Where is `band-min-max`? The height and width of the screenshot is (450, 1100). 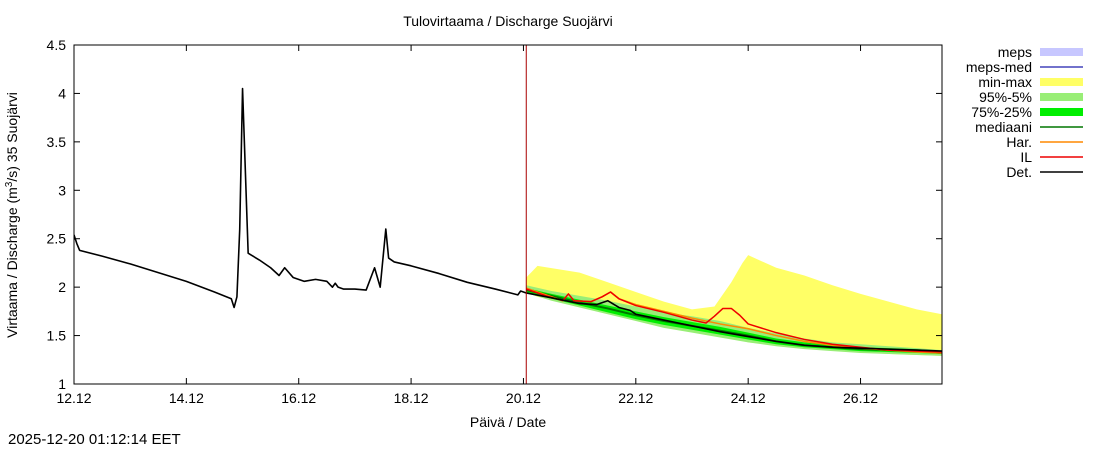 band-min-max is located at coordinates (734, 305).